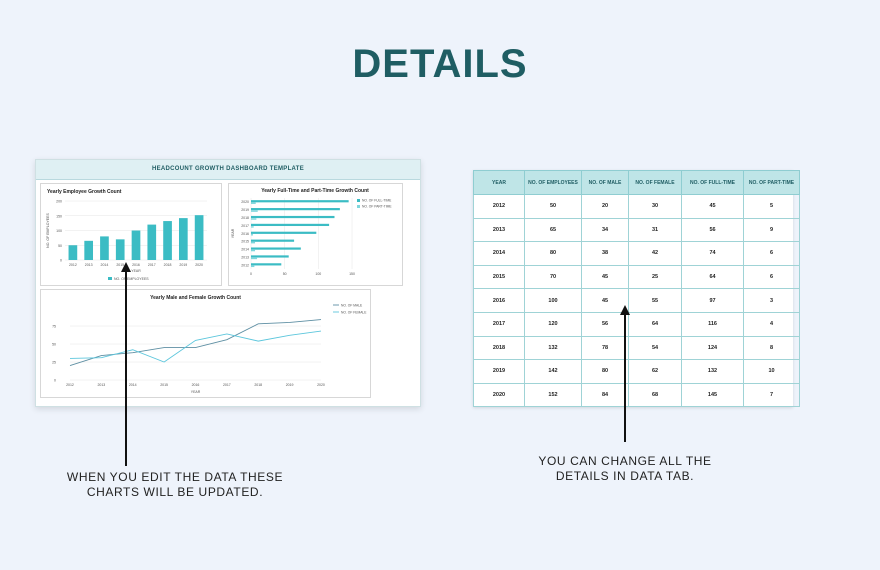  Describe the element at coordinates (605, 395) in the screenshot. I see `table-cell: 84` at that location.